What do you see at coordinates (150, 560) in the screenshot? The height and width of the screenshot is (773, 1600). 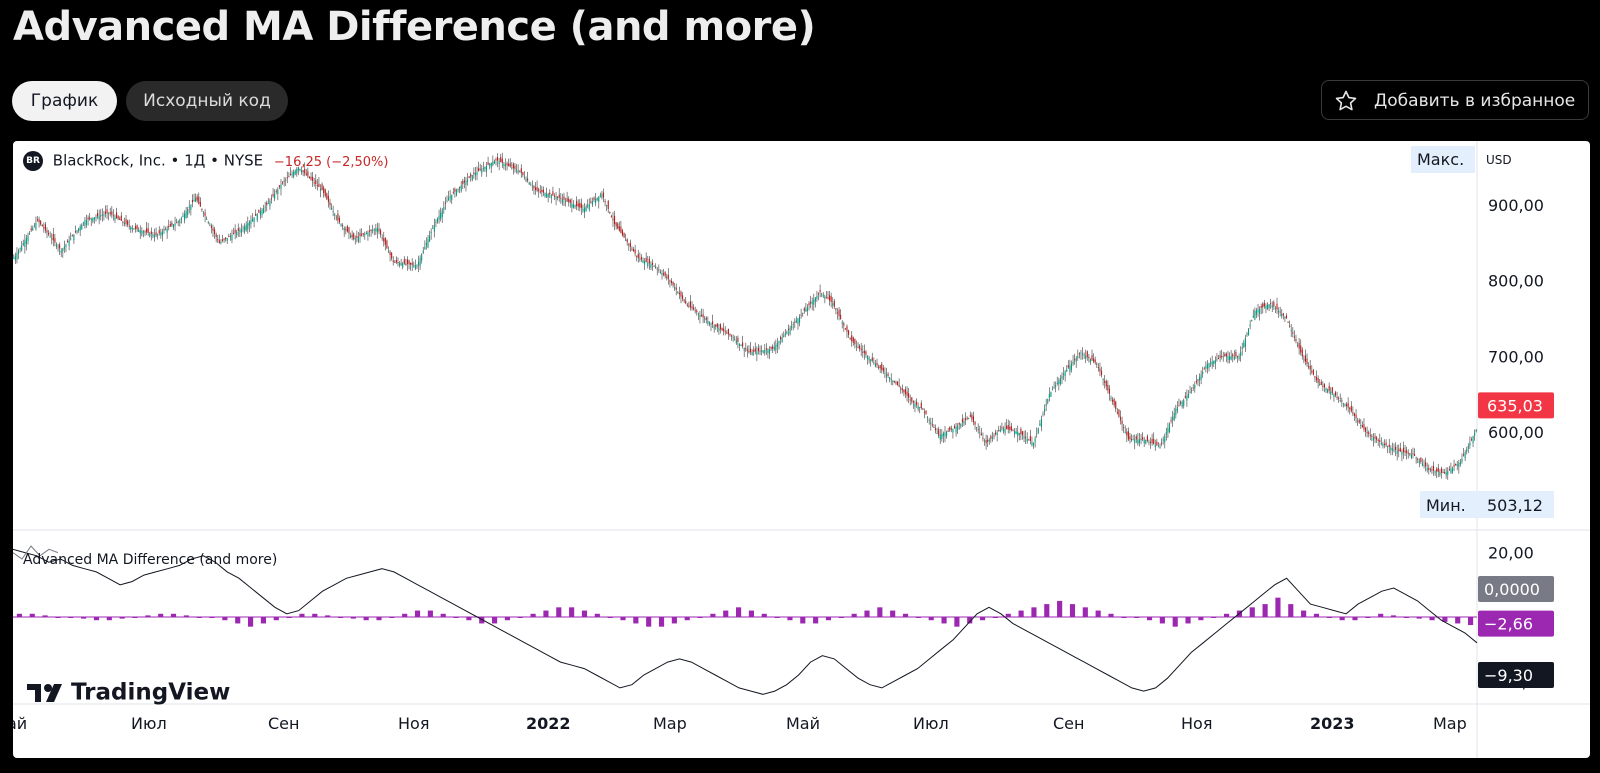 I see `indicator-legend: Advanced MA Difference (and more)` at bounding box center [150, 560].